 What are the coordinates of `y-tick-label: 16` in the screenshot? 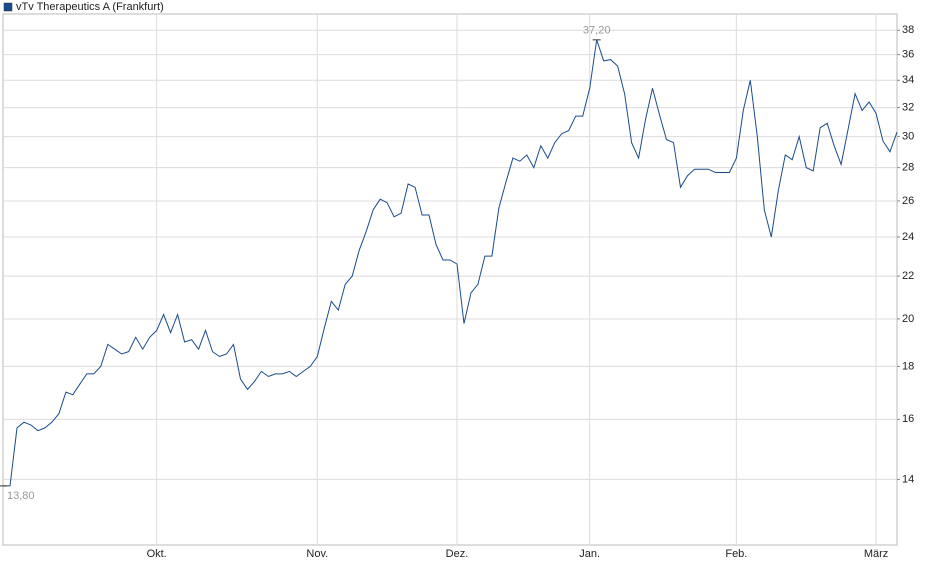 It's located at (908, 419).